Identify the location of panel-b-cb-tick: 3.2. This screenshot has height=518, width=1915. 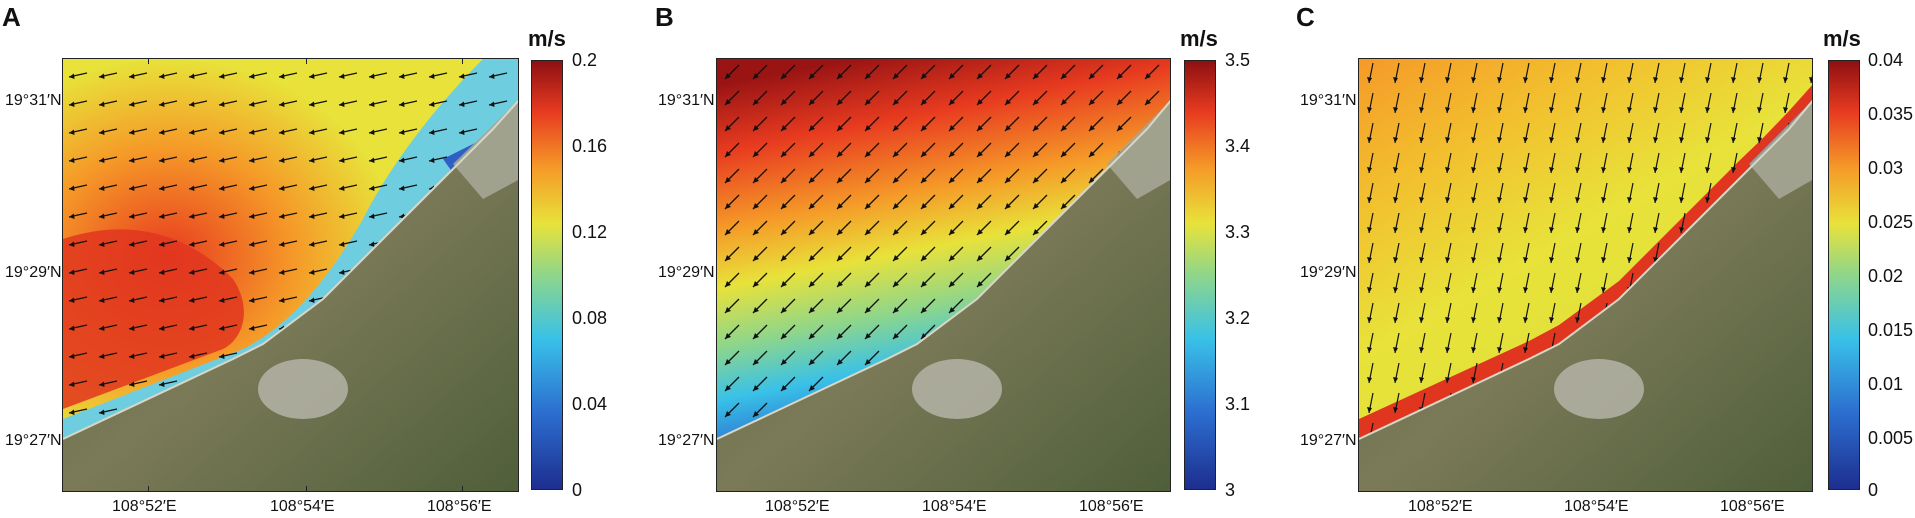
(1238, 318).